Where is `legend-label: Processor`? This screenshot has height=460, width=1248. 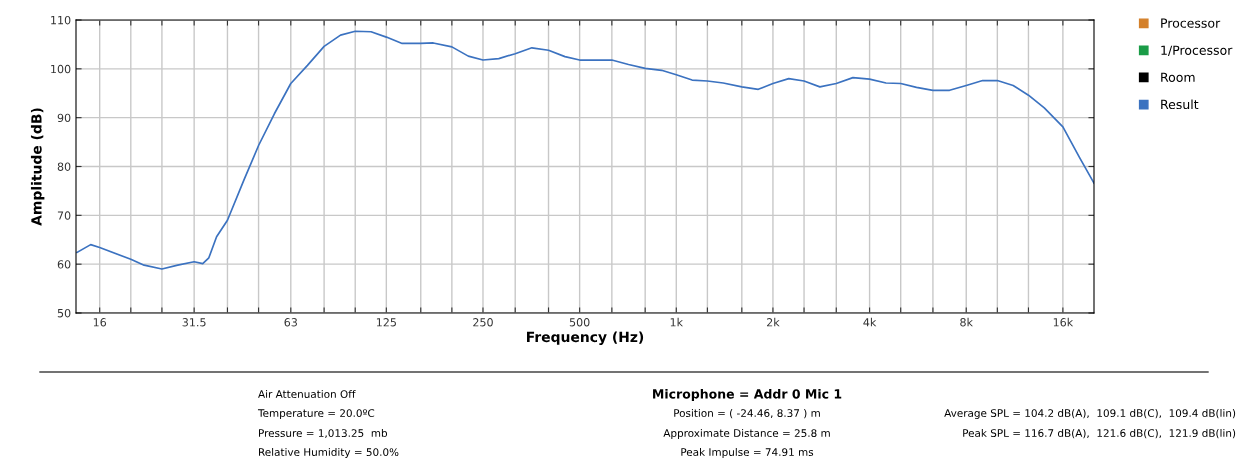 legend-label: Processor is located at coordinates (1191, 23).